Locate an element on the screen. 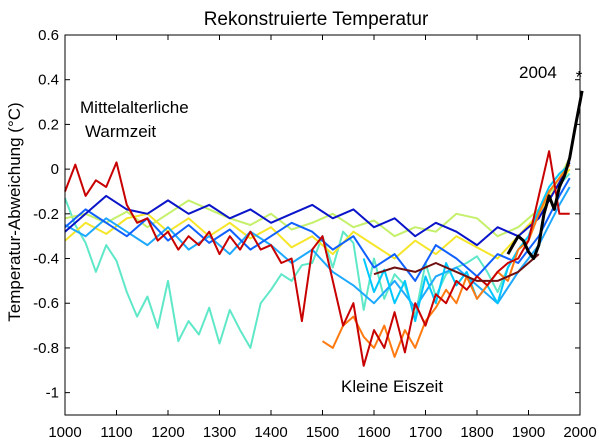 This screenshot has height=442, width=599. y-tick-label: 0 is located at coordinates (55, 169).